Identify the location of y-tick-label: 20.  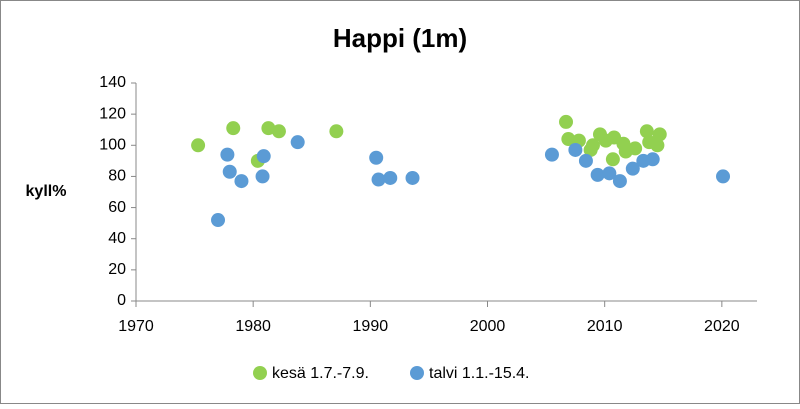
(117, 269).